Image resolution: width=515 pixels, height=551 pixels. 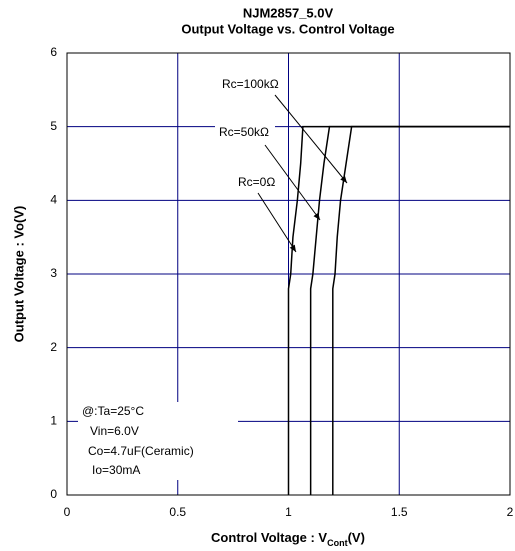 What do you see at coordinates (114, 431) in the screenshot?
I see `condition: Vin=6.0V` at bounding box center [114, 431].